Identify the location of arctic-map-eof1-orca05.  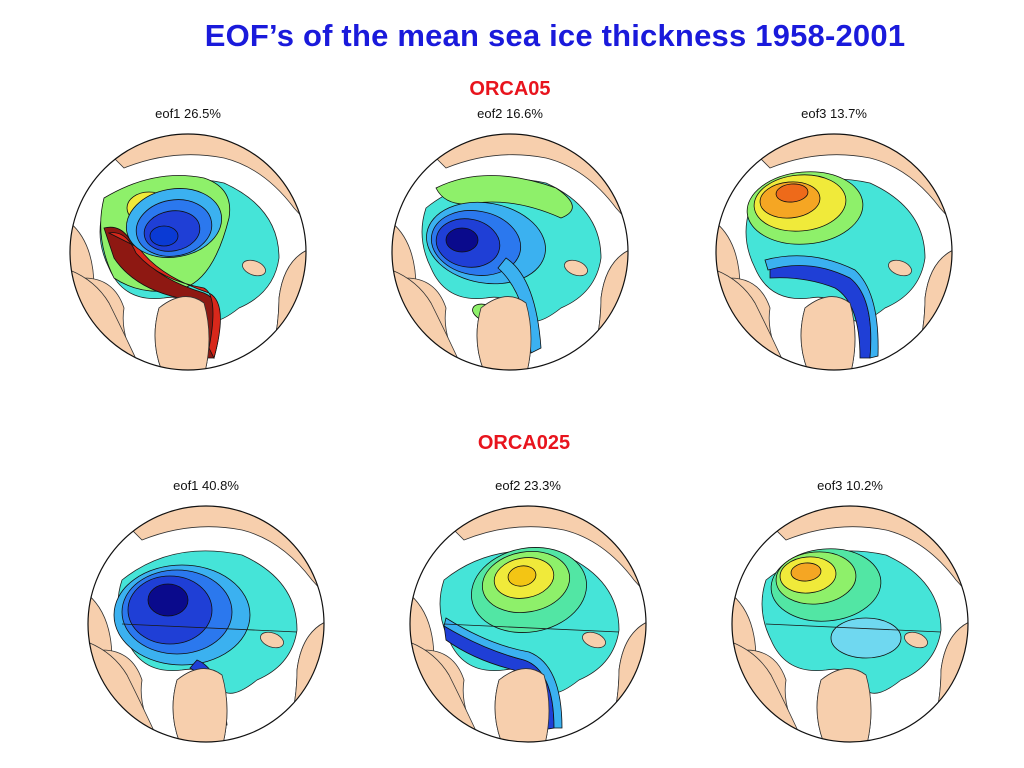
(188, 252).